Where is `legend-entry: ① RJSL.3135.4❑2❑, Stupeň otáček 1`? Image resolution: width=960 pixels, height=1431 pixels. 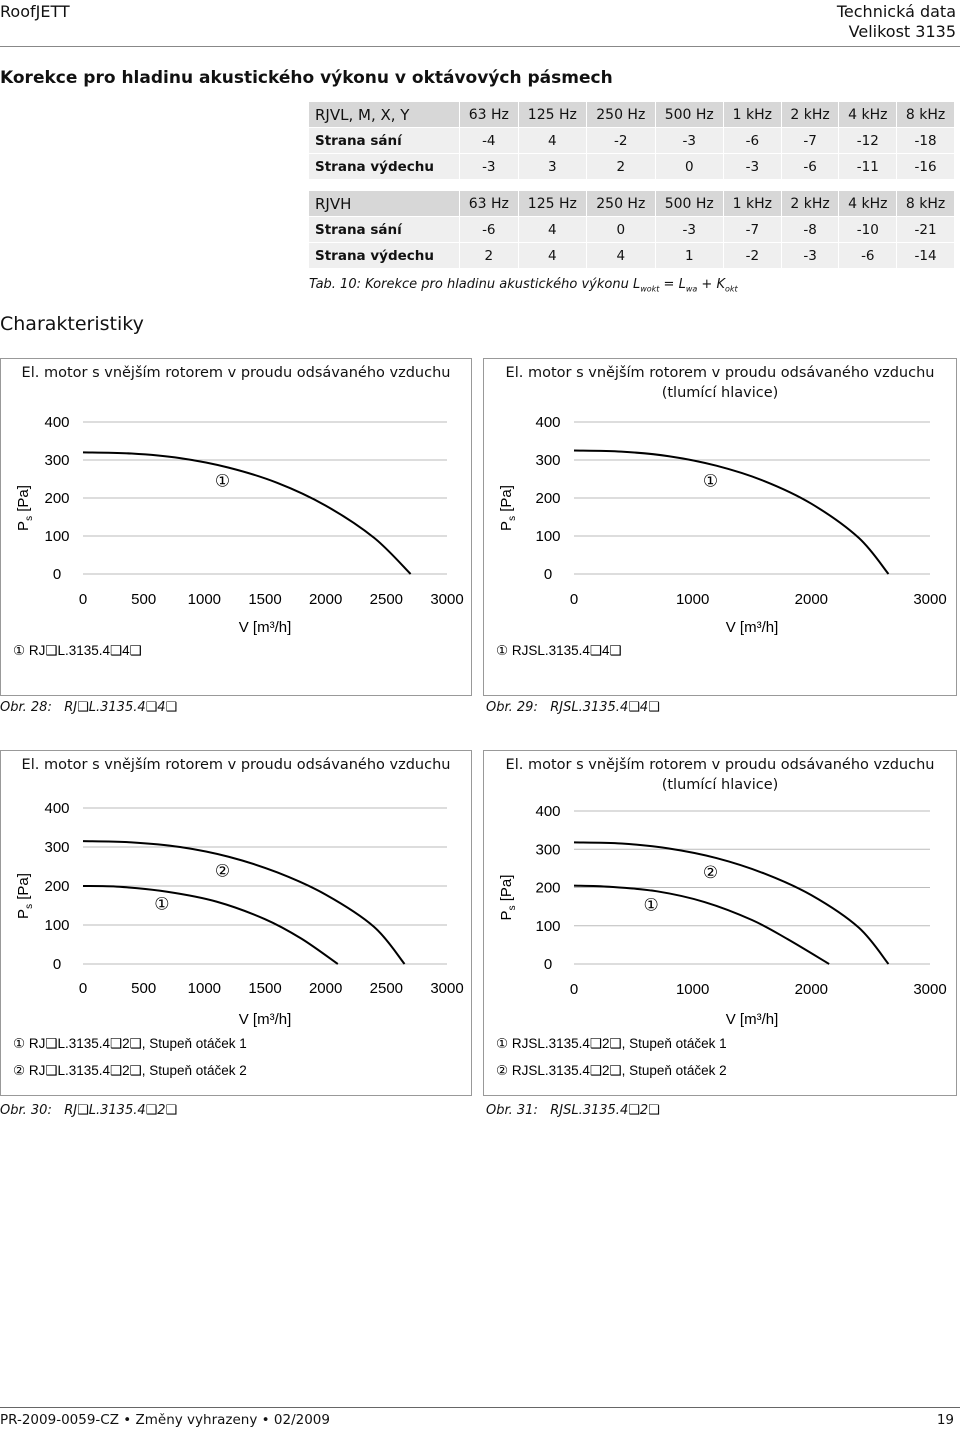
legend-entry: ① RJSL.3135.4❑2❑, Stupeň otáček 1 is located at coordinates (611, 1043).